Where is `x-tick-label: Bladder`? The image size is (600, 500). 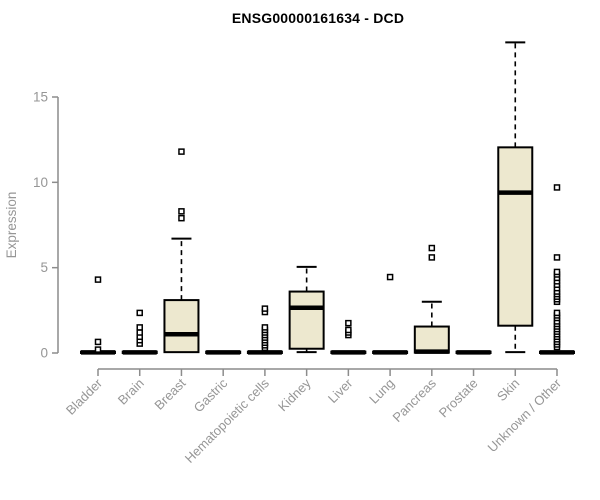 x-tick-label: Bladder is located at coordinates (84, 396).